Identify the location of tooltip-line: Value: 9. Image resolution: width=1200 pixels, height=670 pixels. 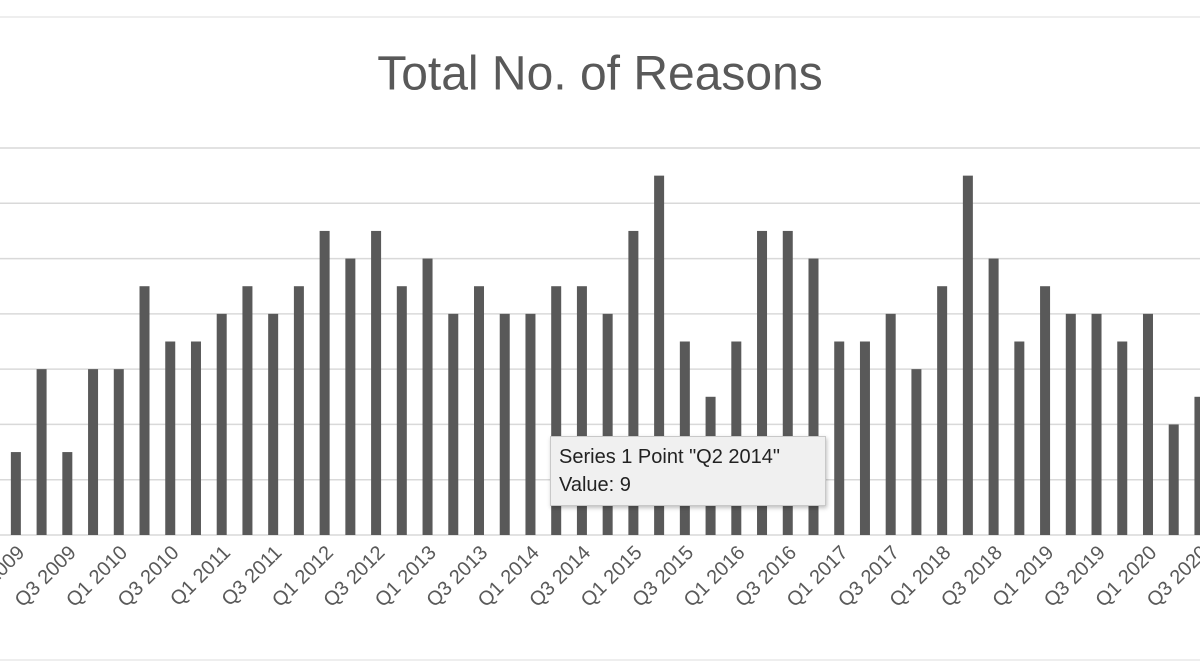
(595, 485).